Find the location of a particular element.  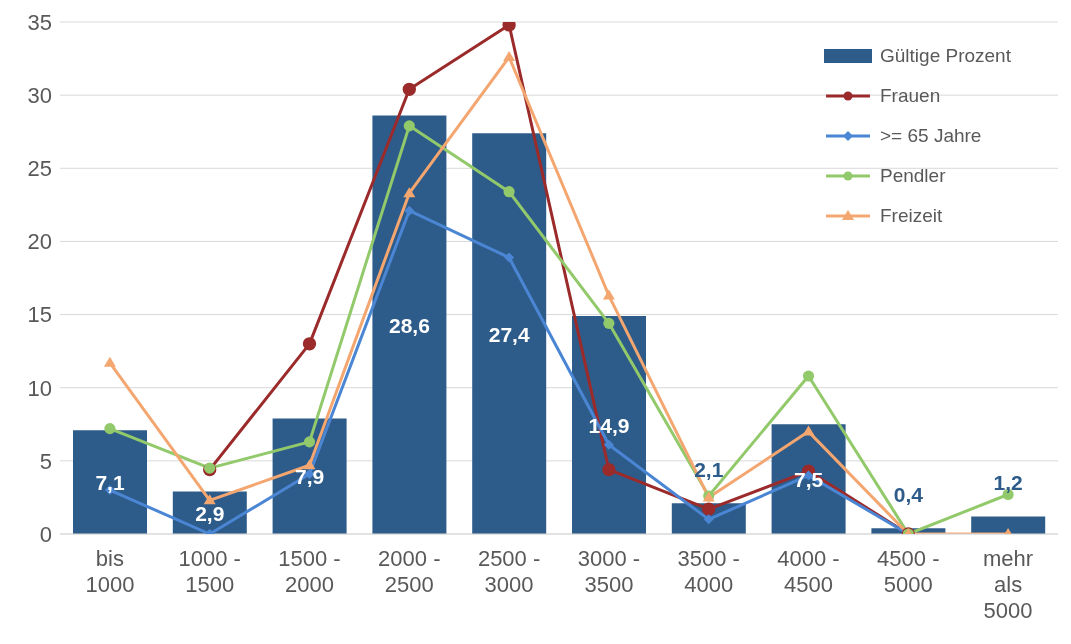

x-tick-label: 4500 - 5000 is located at coordinates (908, 571).